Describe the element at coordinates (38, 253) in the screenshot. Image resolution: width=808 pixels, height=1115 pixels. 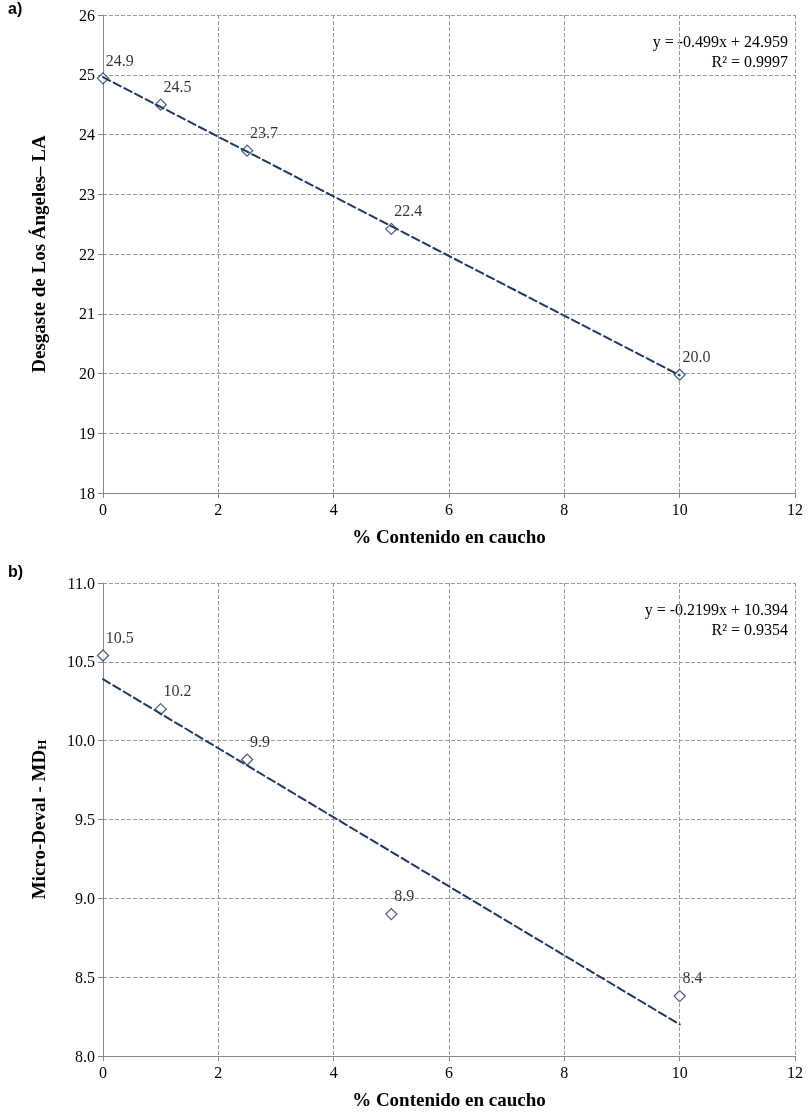
I see `y-axis-title: Desgaste de Los Ángeles– LA` at that location.